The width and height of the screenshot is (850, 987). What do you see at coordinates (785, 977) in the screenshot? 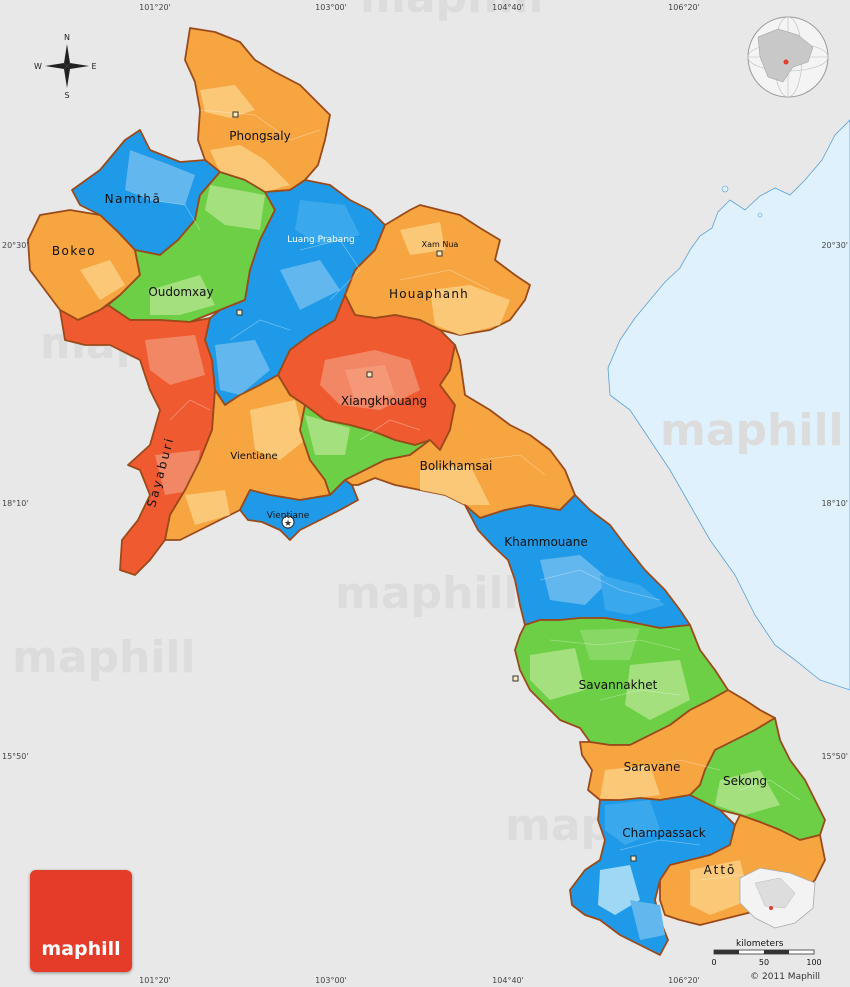
I see `copyright-notice: © 2011 Maphill` at bounding box center [785, 977].